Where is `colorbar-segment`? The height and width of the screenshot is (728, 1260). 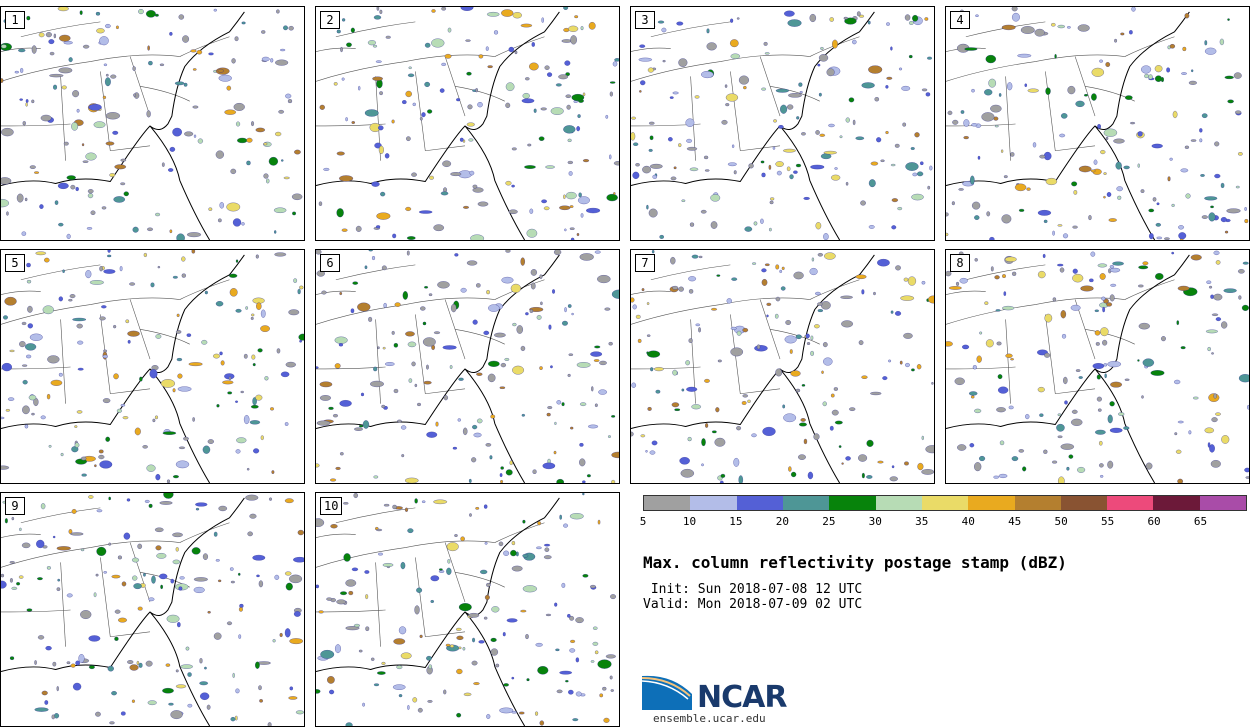 colorbar-segment is located at coordinates (1130, 503).